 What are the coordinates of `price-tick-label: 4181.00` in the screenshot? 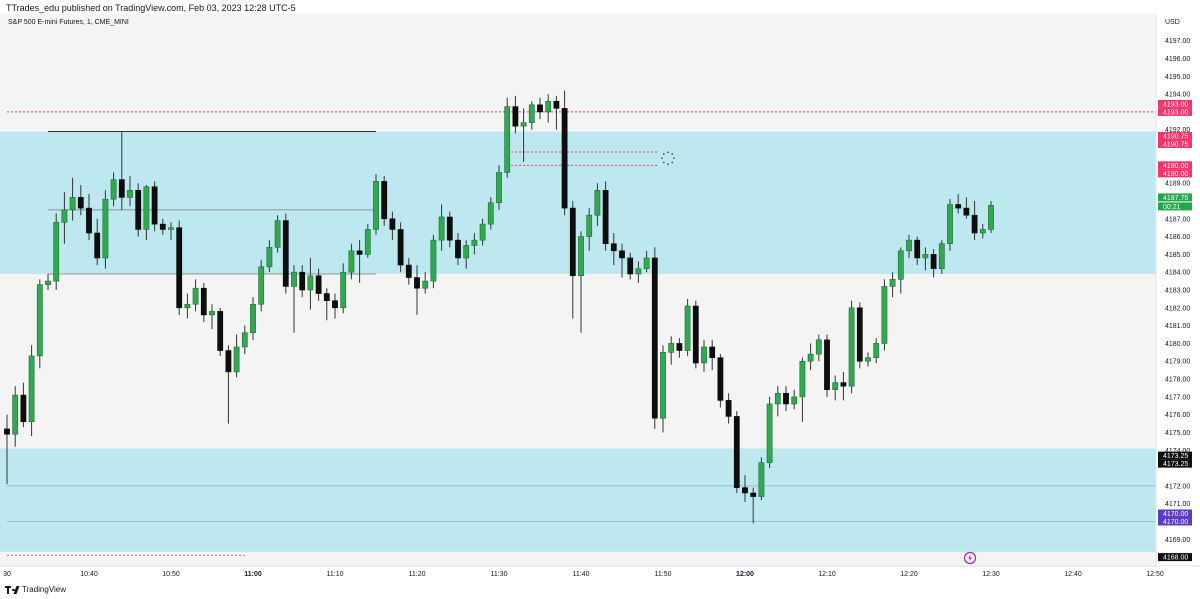 It's located at (1177, 326).